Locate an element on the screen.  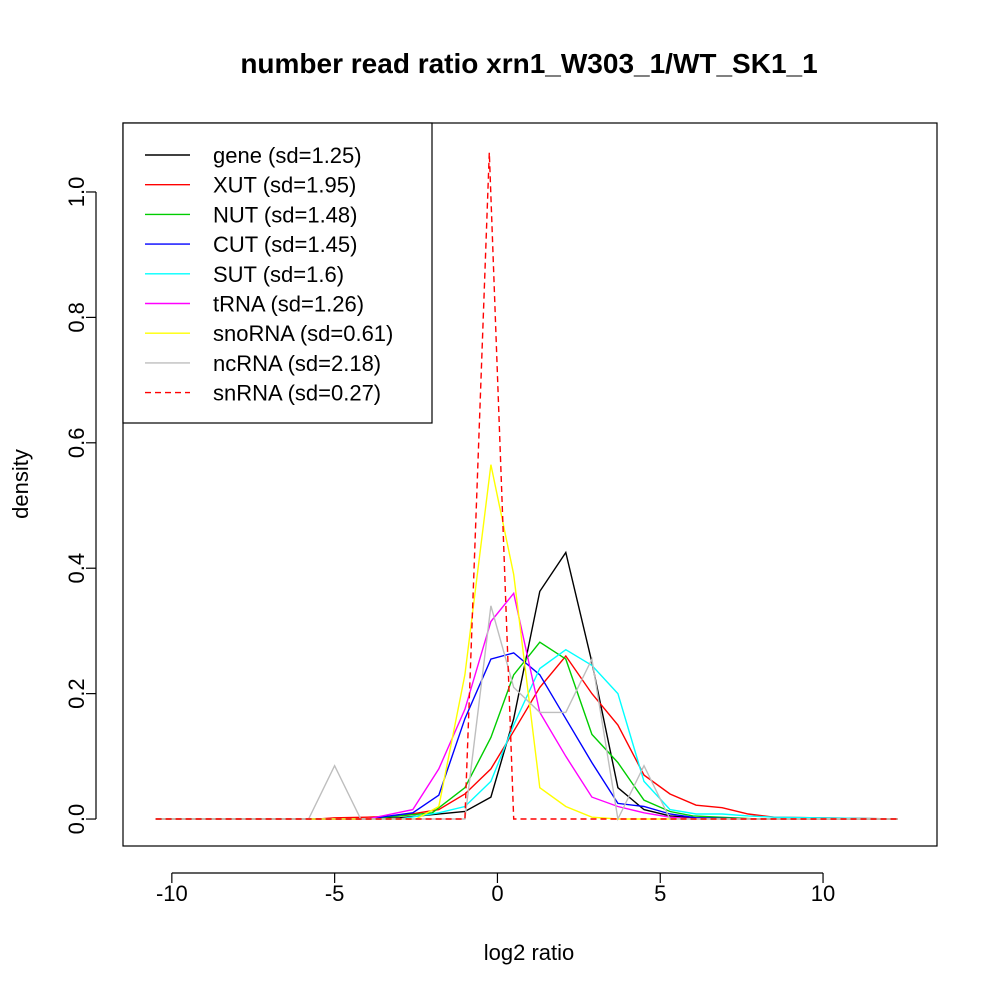
x-tick-label: -10 is located at coordinates (172, 893).